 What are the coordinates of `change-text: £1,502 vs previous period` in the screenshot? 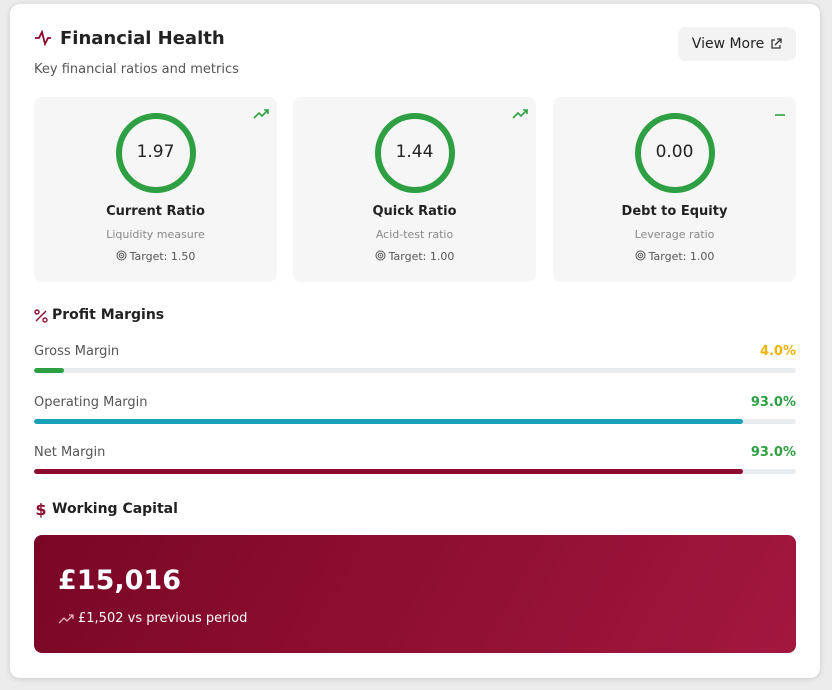 It's located at (163, 618).